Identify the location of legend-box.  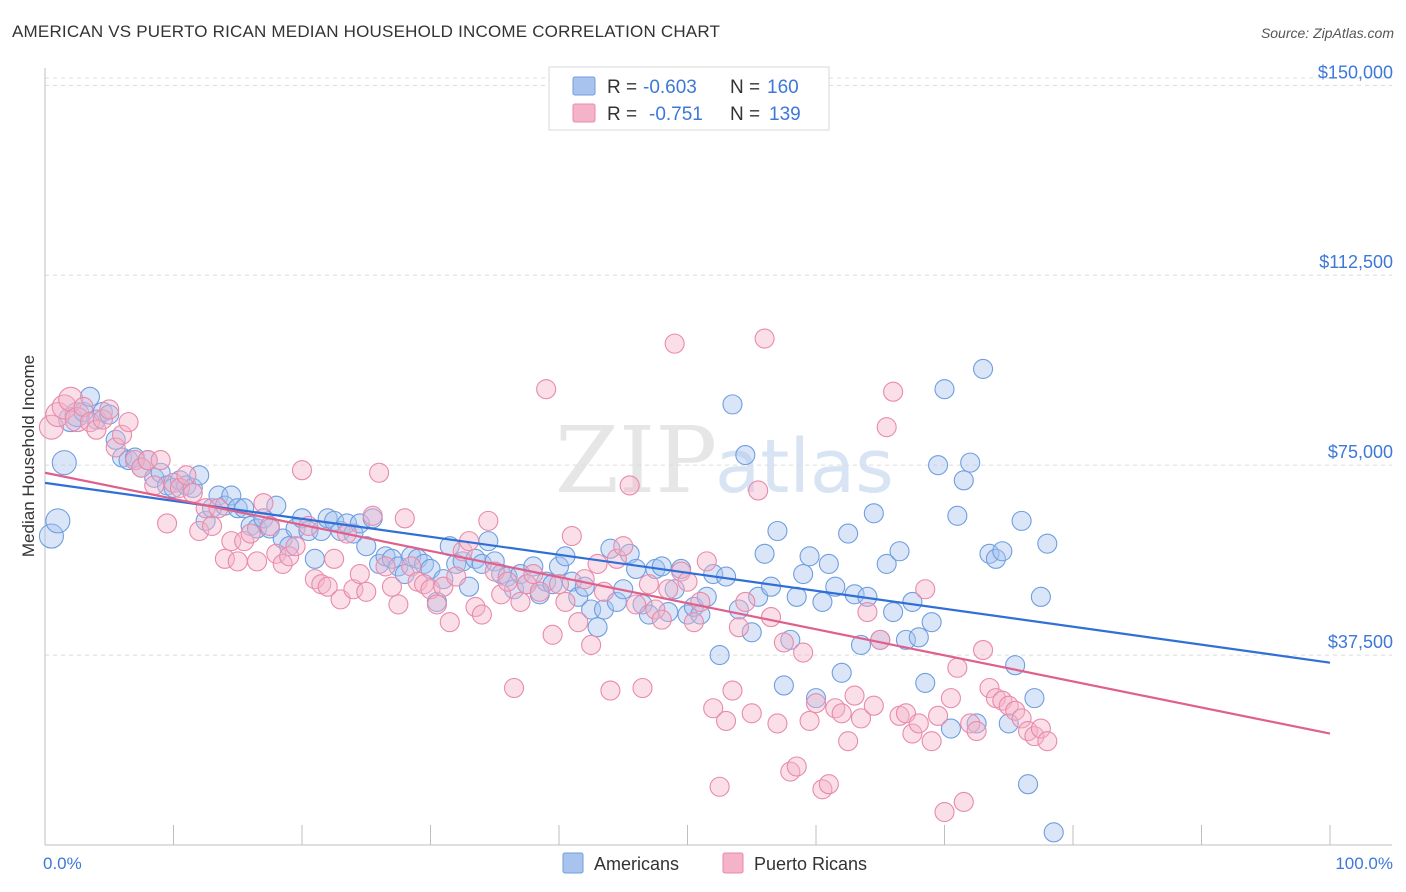
(689, 98).